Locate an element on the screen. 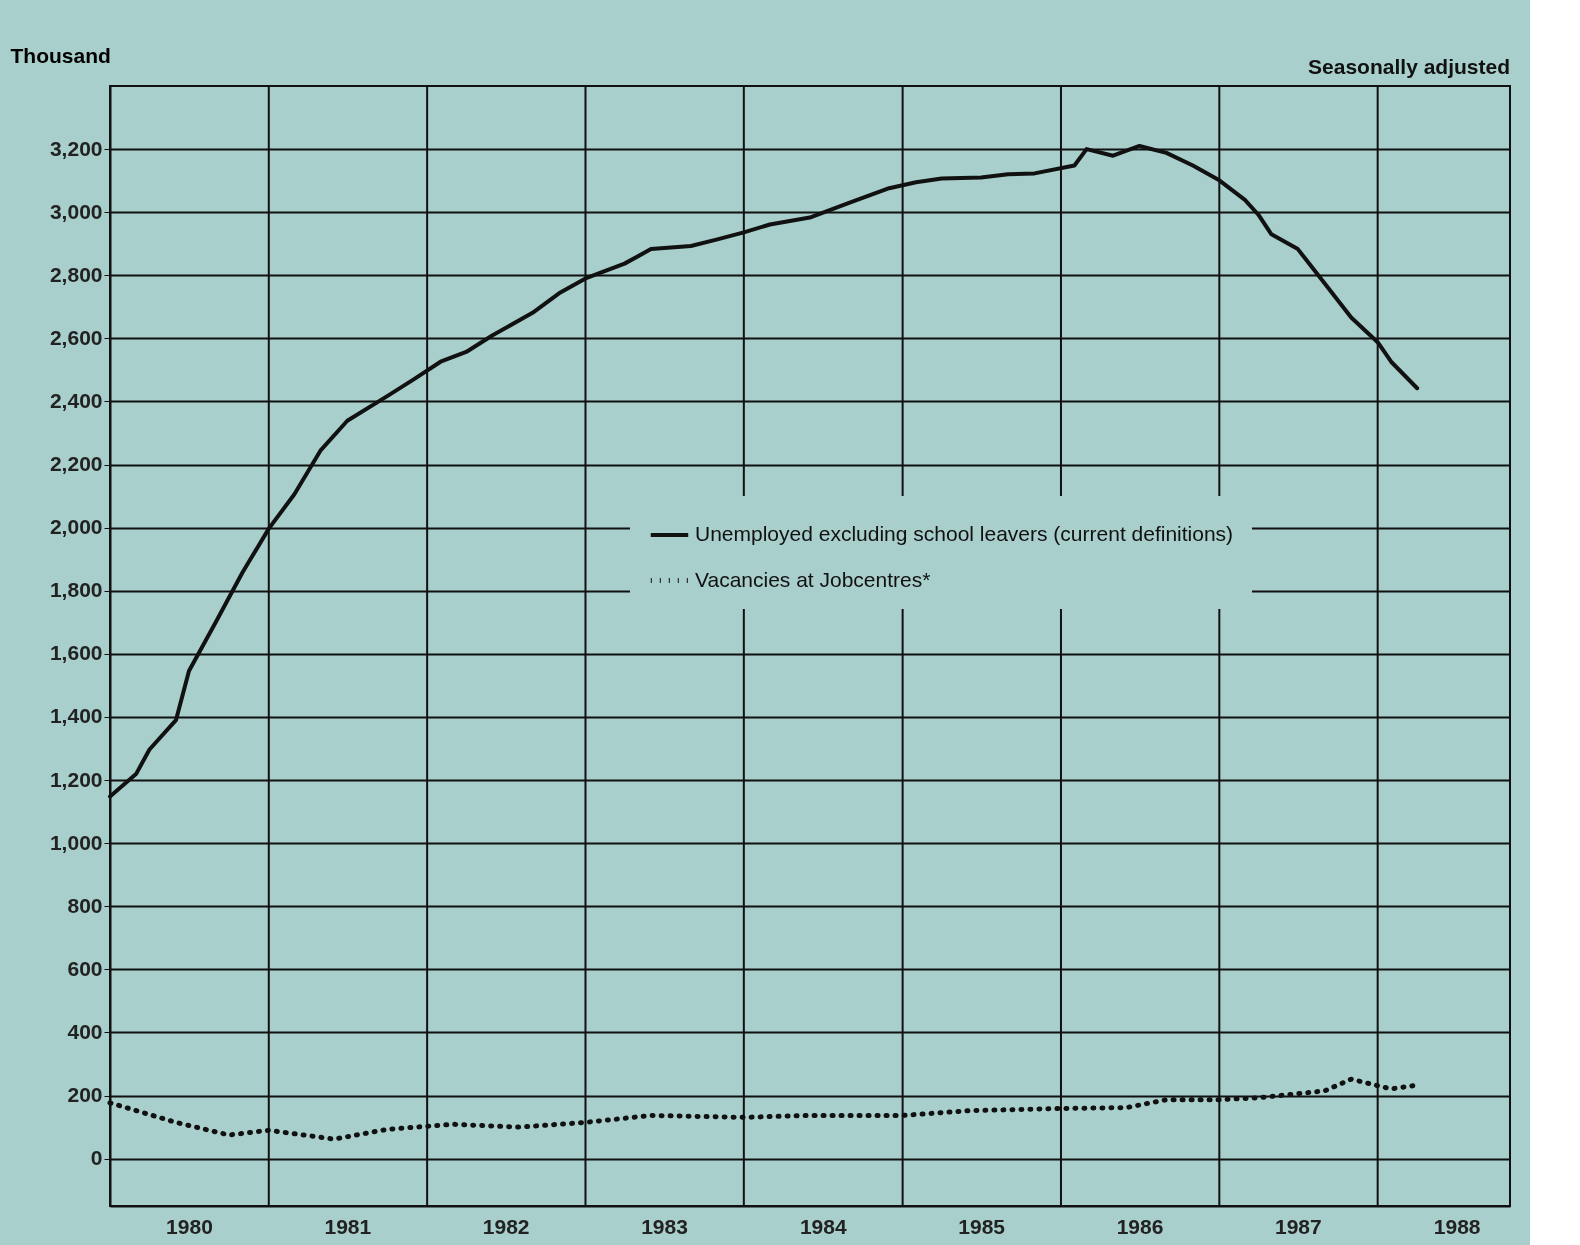 The height and width of the screenshot is (1245, 1580). x-tick-label: 1988 is located at coordinates (1457, 1226).